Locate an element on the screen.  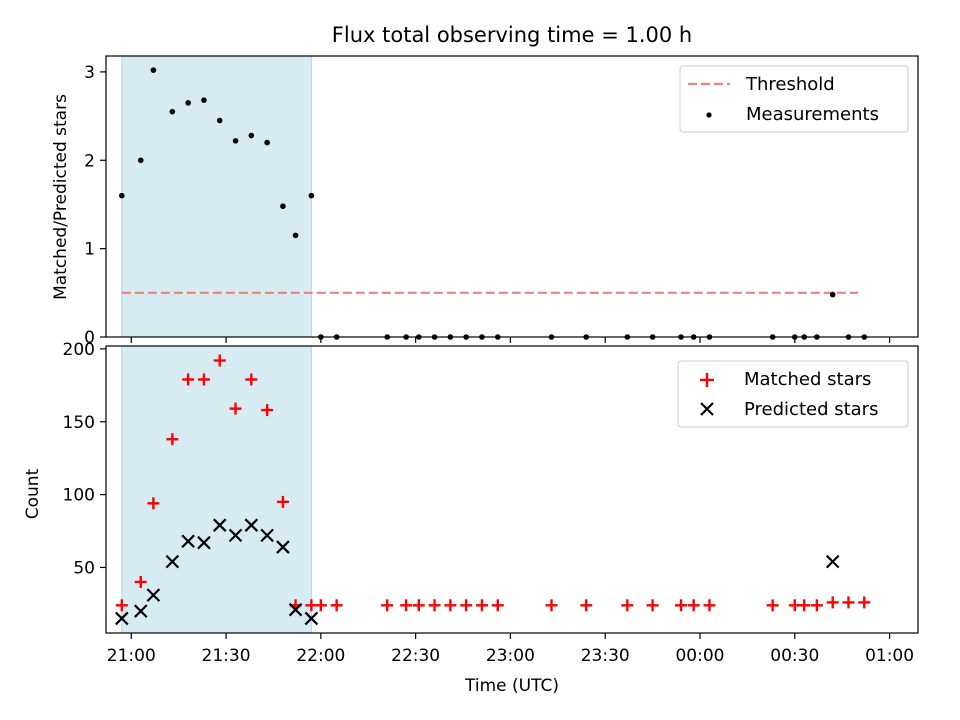
legend-matched-swatch is located at coordinates (707, 380).